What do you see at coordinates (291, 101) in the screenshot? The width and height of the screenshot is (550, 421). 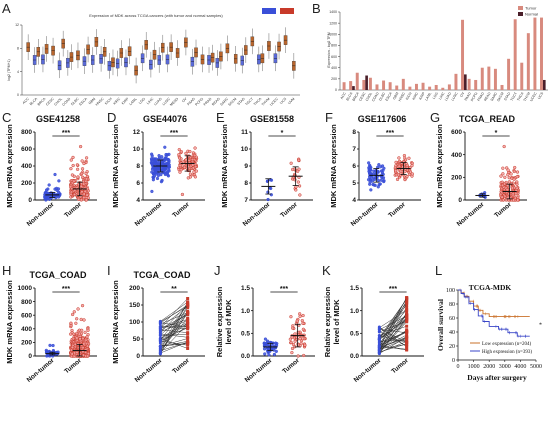 I see `x-category-label: UVM` at bounding box center [291, 101].